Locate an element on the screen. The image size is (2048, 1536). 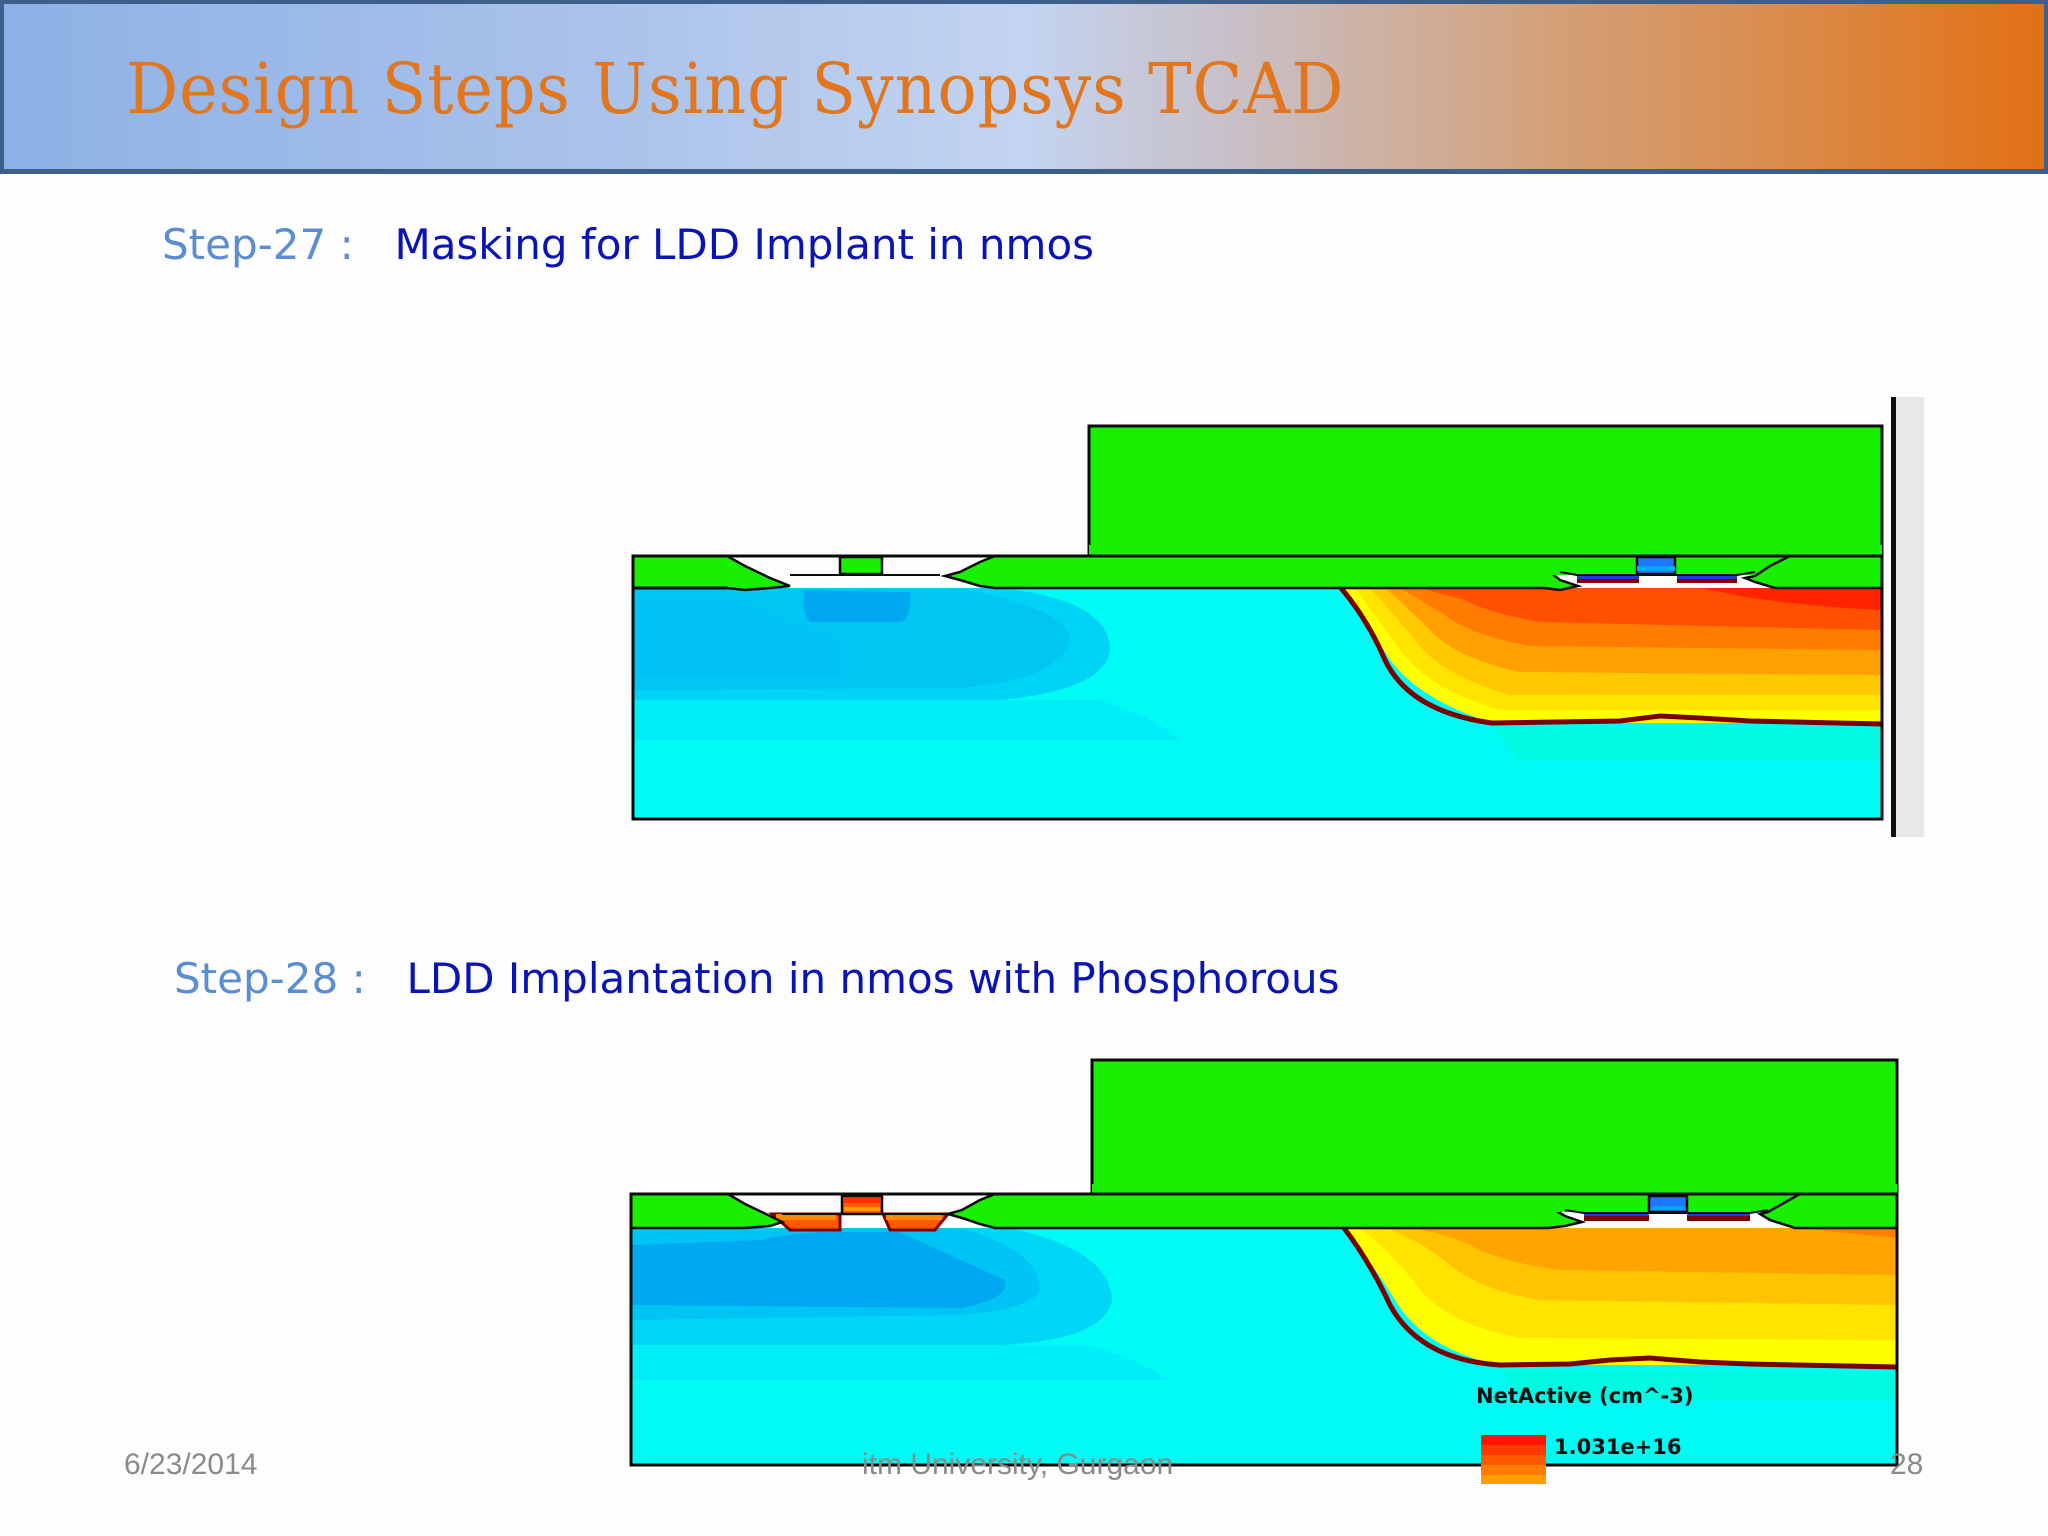
legend-value: 1.031e+16 is located at coordinates (1618, 1447).